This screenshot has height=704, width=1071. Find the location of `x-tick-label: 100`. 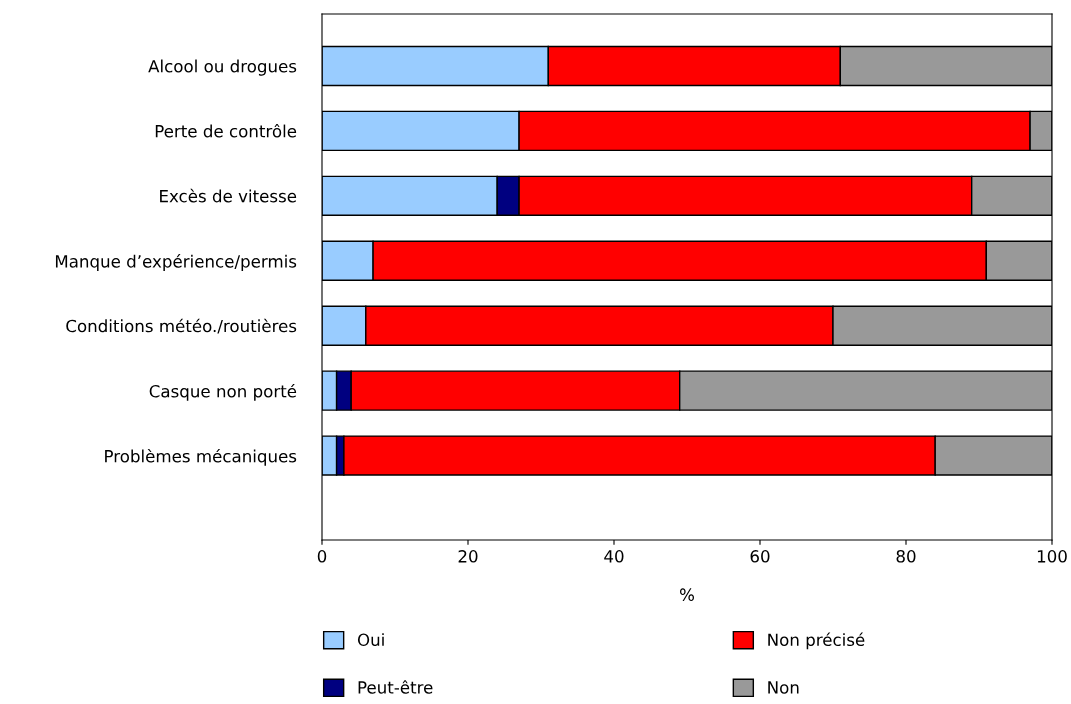

x-tick-label: 100 is located at coordinates (1052, 556).